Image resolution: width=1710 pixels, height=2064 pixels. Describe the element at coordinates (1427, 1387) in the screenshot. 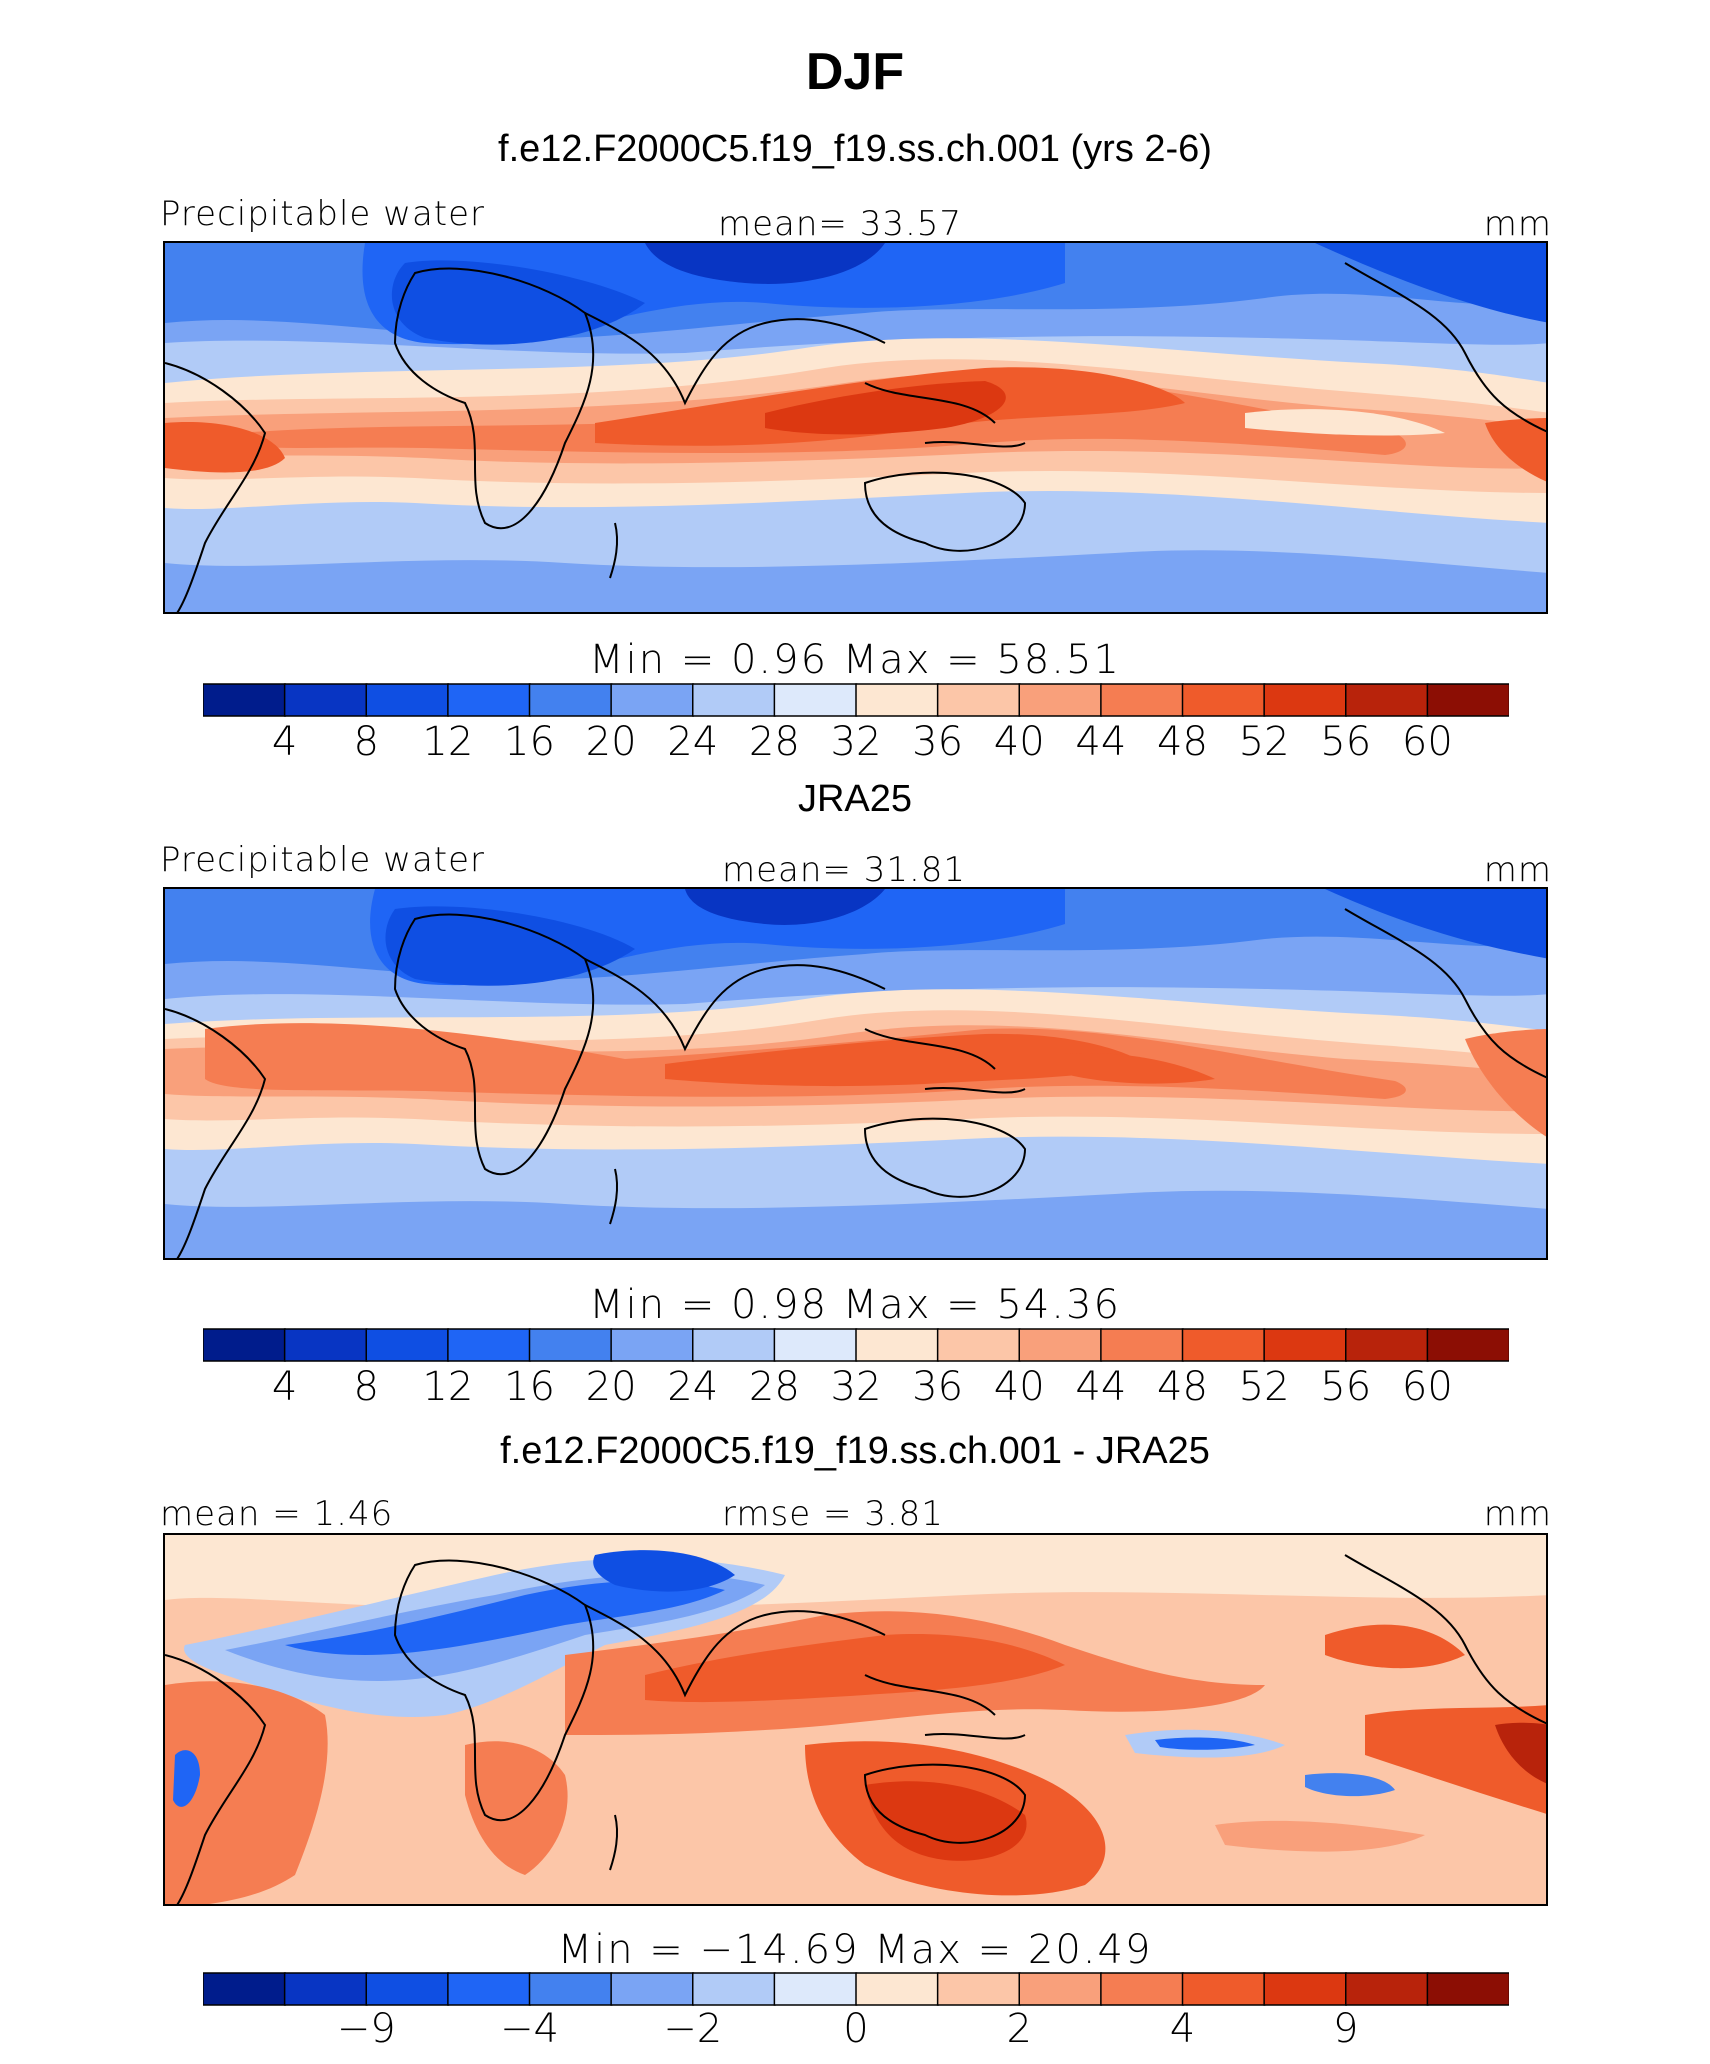

I see `colorbar-tick-label: 60` at that location.